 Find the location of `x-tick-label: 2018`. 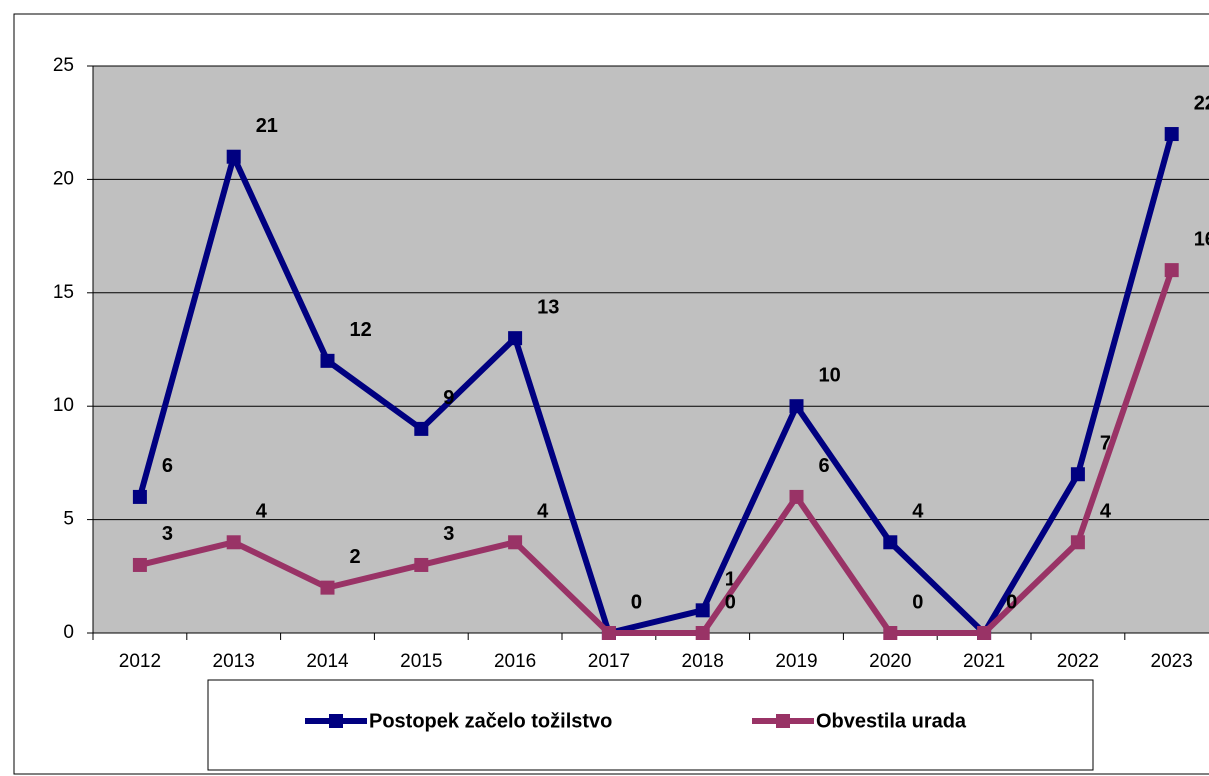

x-tick-label: 2018 is located at coordinates (703, 661).